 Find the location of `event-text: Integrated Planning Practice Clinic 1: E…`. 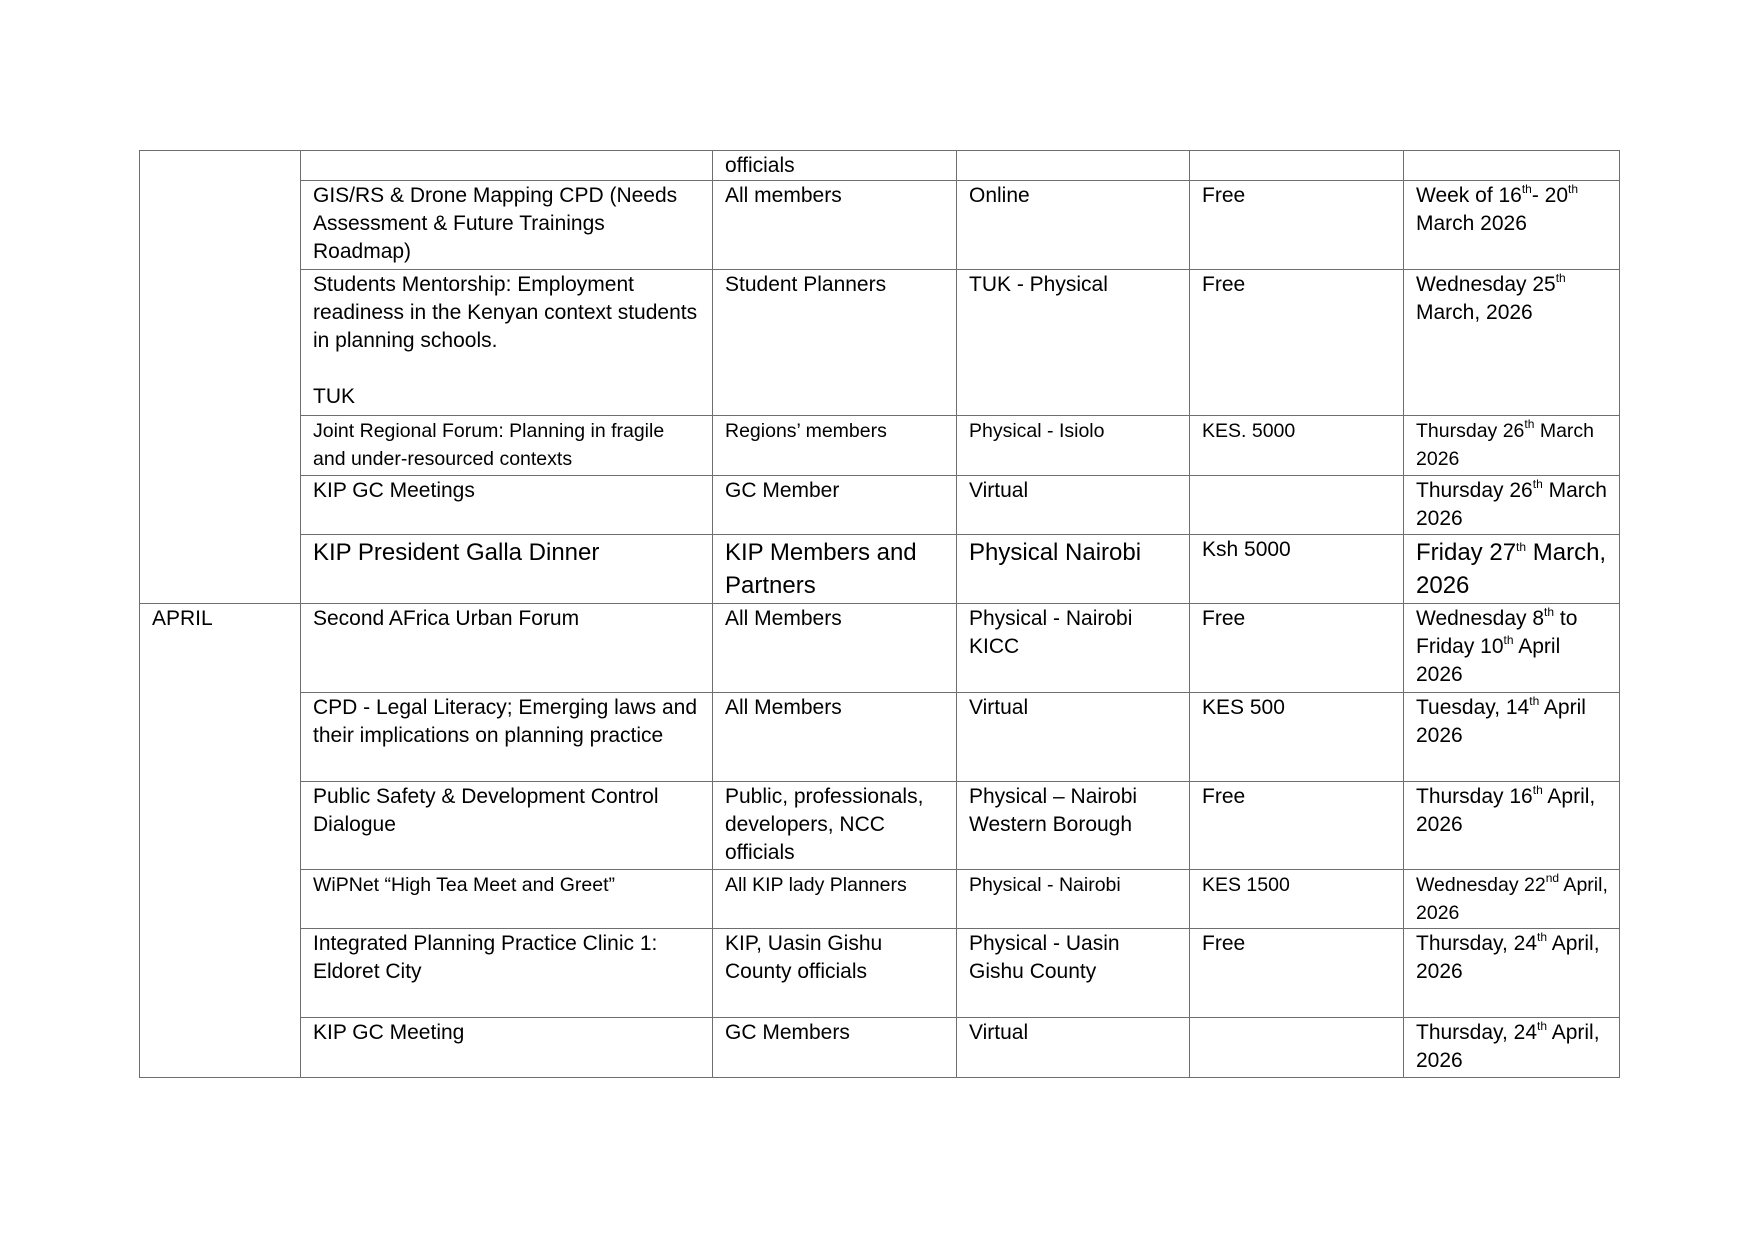

event-text: Integrated Planning Practice Clinic 1: E… is located at coordinates (485, 957).